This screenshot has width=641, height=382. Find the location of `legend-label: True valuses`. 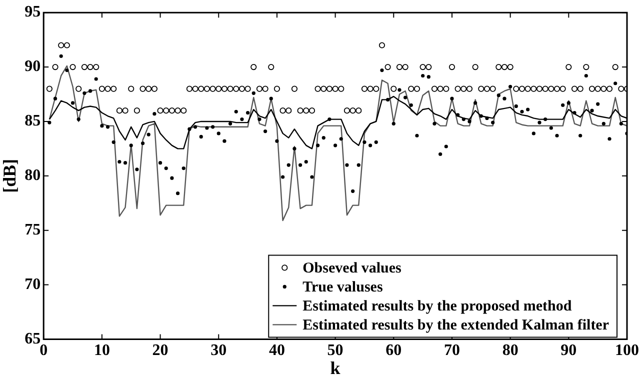

legend-label: True valuses is located at coordinates (342, 288).